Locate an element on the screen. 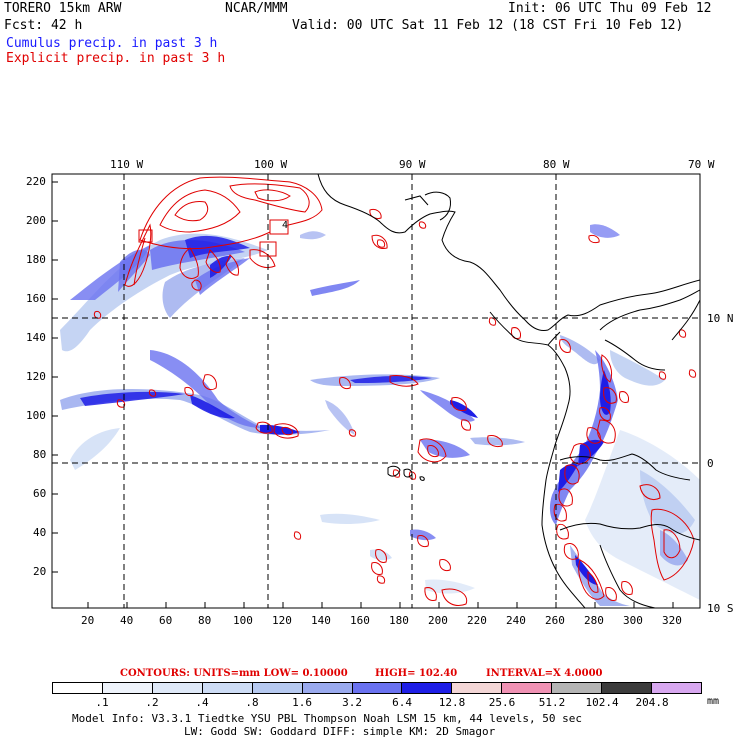 The image size is (740, 740). x-tick-label: 60 is located at coordinates (166, 620).